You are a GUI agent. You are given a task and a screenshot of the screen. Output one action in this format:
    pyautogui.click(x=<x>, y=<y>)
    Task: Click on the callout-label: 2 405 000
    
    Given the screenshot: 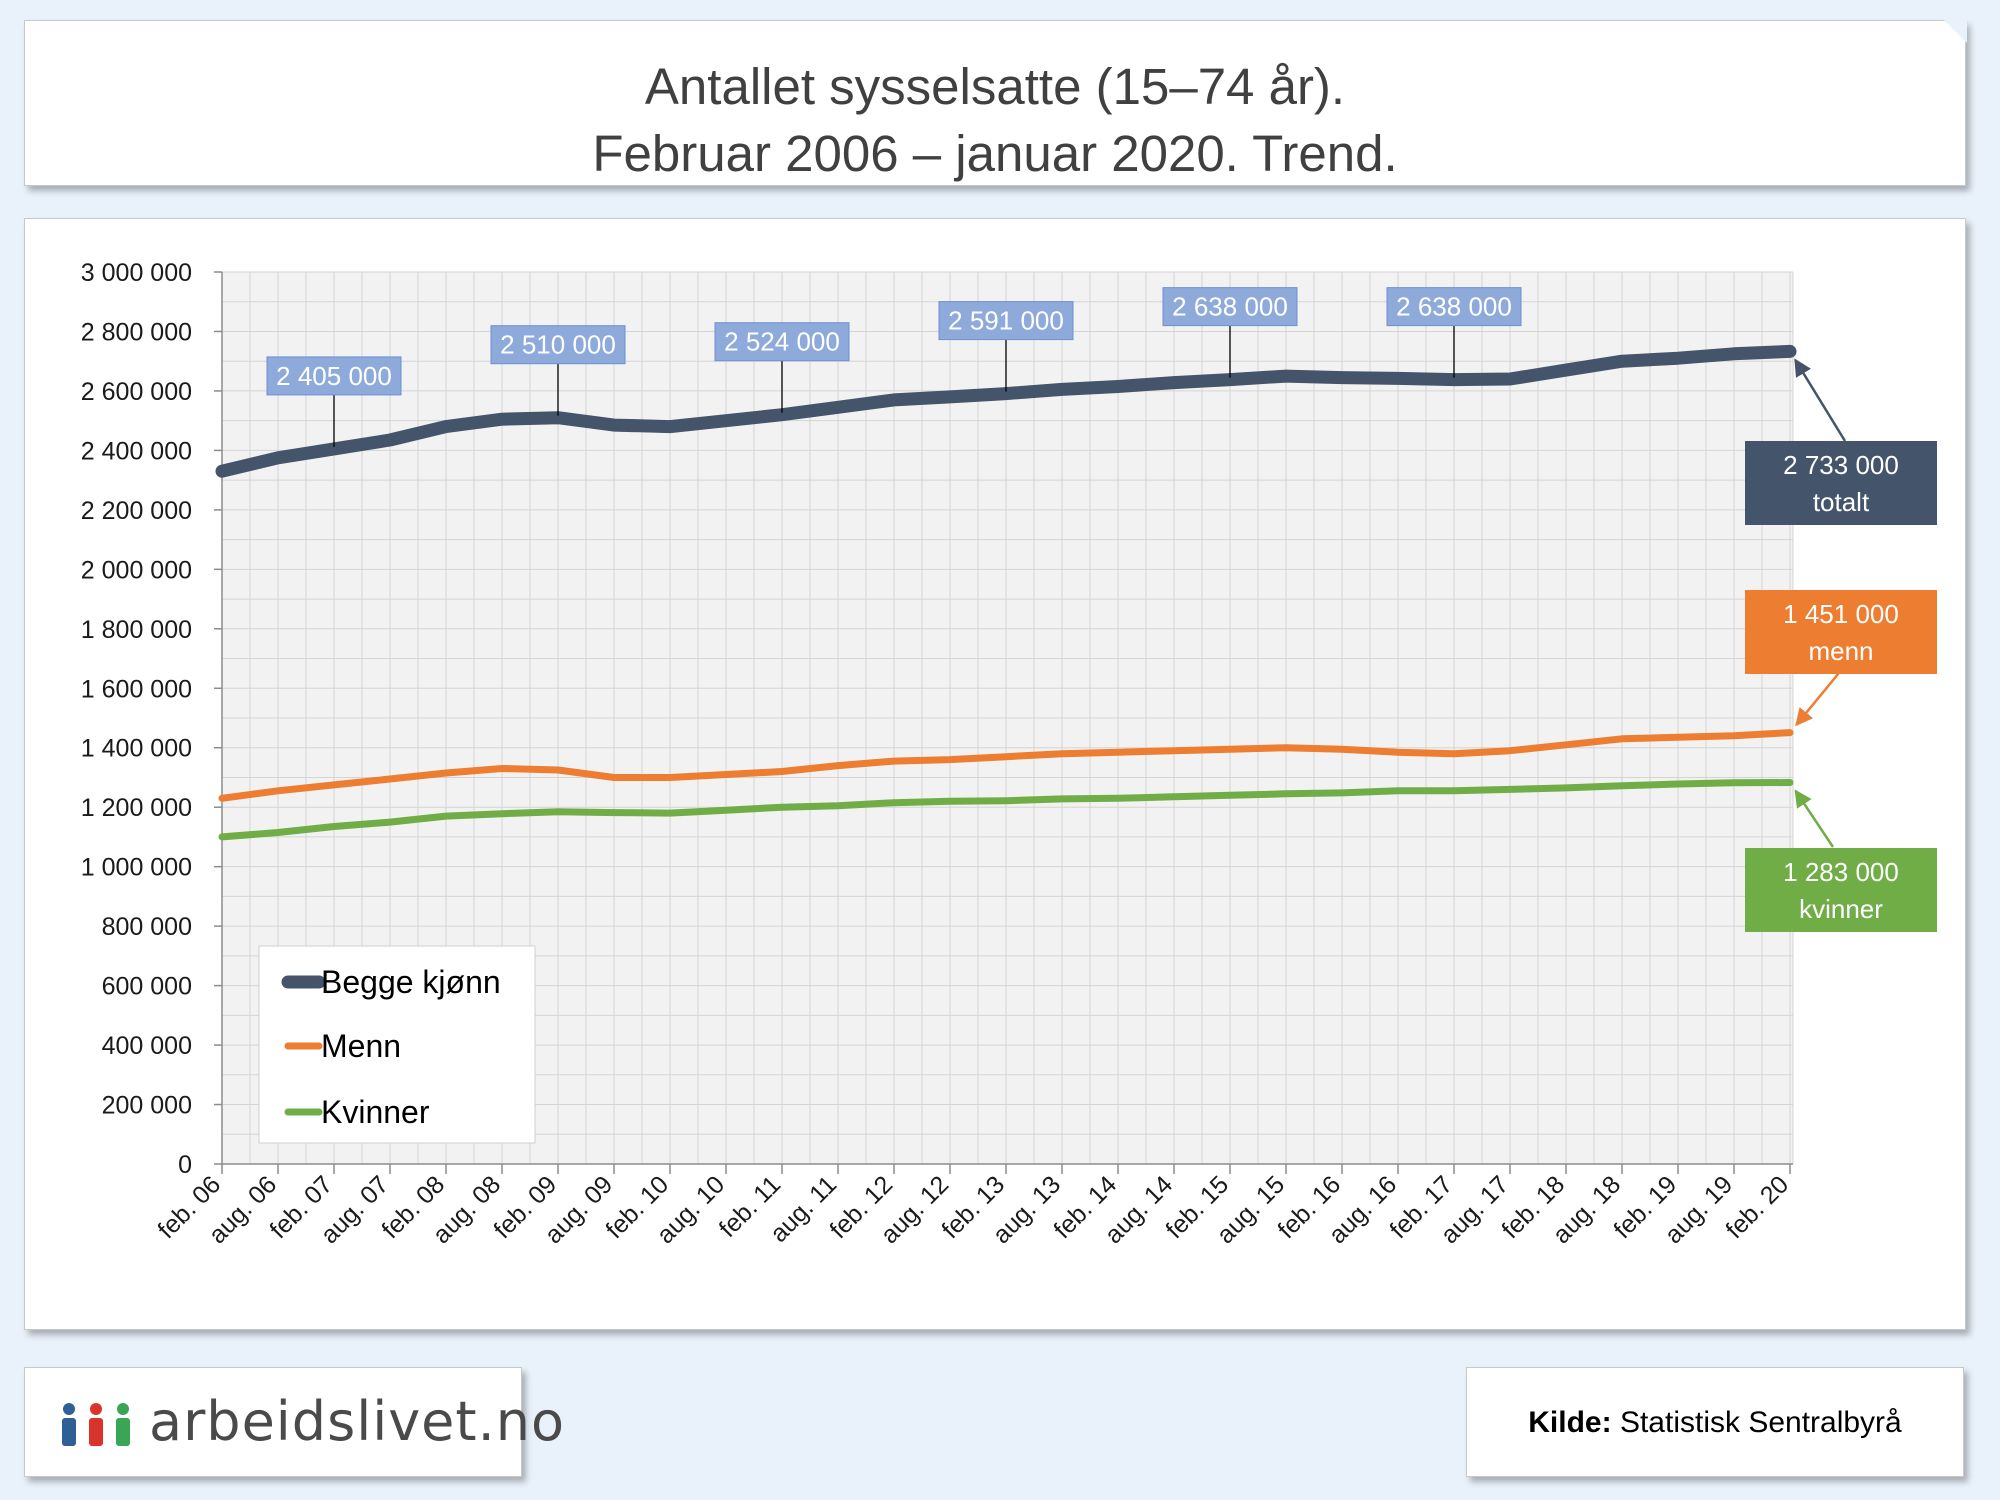 What is the action you would take?
    pyautogui.click(x=334, y=376)
    